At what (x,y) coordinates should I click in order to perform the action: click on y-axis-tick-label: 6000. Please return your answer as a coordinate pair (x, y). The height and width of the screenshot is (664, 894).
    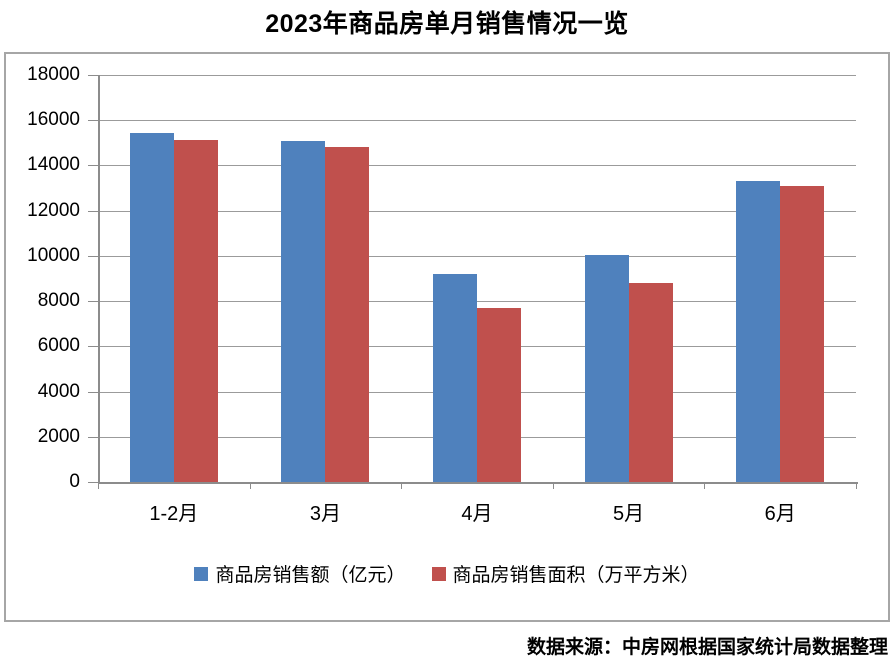
    Looking at the image, I should click on (58, 346).